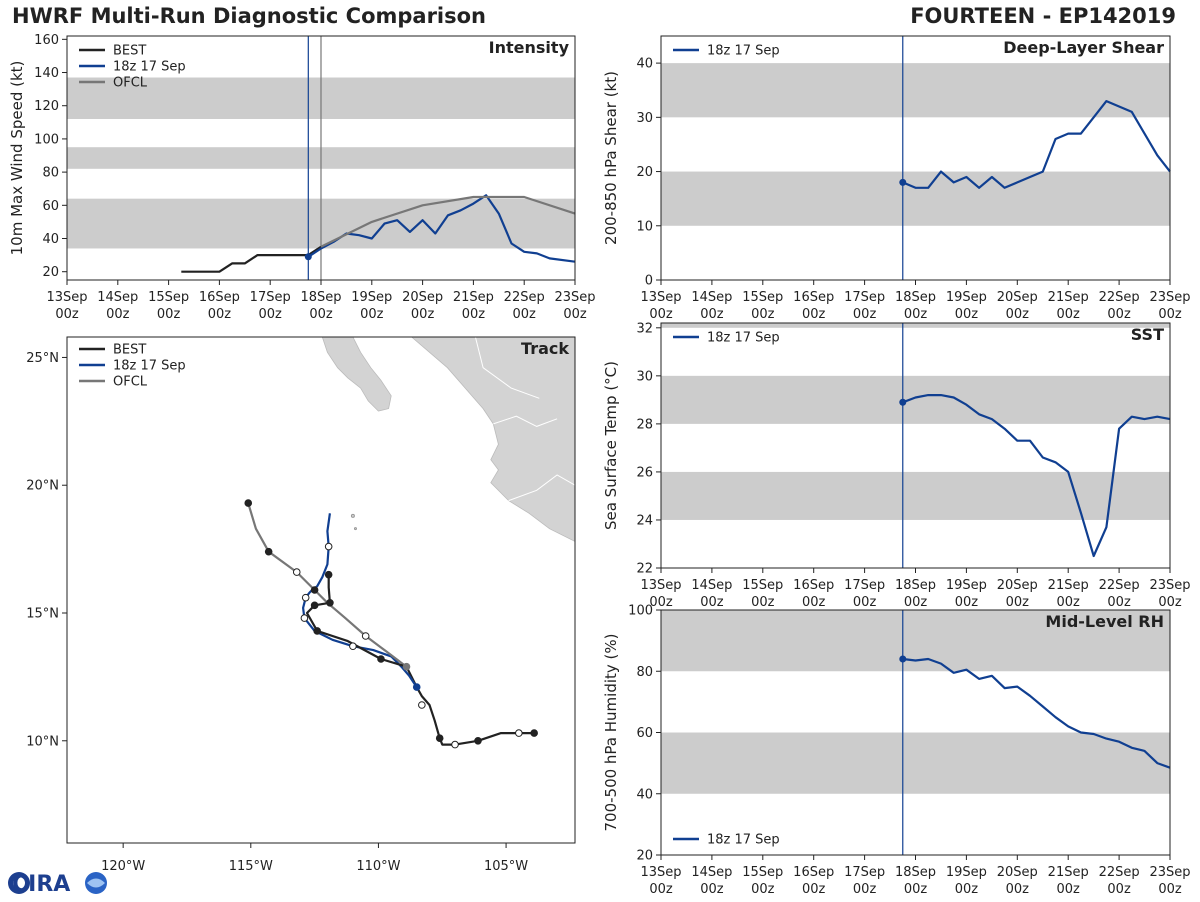 The height and width of the screenshot is (902, 1200). Describe the element at coordinates (59, 883) in the screenshot. I see `cira-logo: CIRA` at that location.